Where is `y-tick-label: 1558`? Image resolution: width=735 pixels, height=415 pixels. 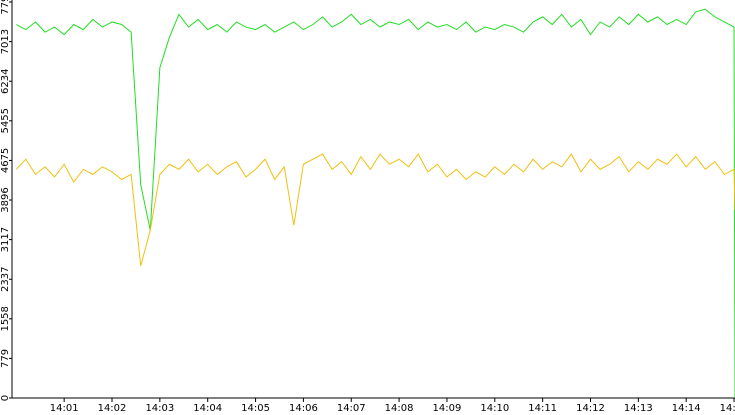
y-tick-label: 1558 is located at coordinates (5, 318).